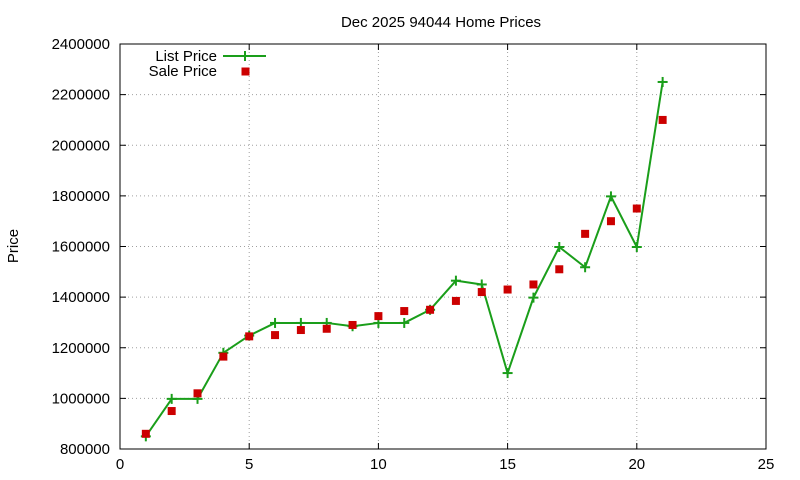  I want to click on chart-title: Dec 2025 94044 Home Prices, so click(441, 22).